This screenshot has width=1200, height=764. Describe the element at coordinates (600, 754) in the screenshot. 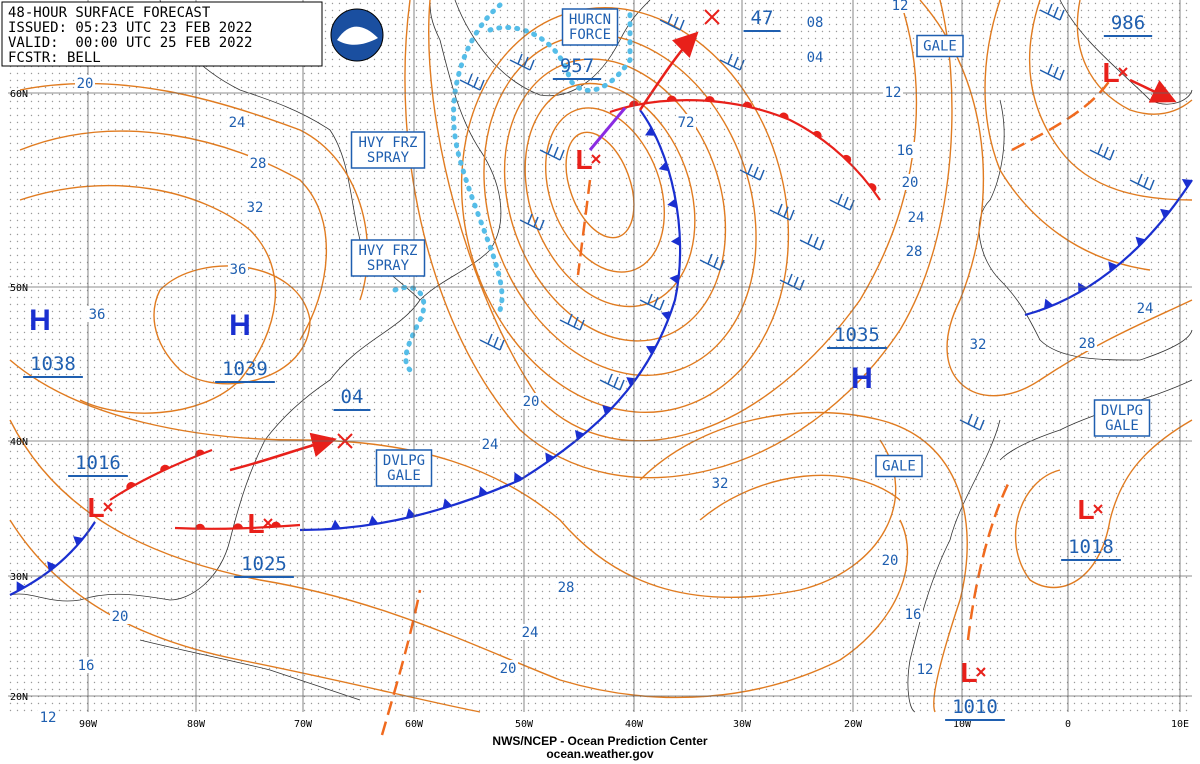

I see `footer-line: ocean.weather.gov` at that location.